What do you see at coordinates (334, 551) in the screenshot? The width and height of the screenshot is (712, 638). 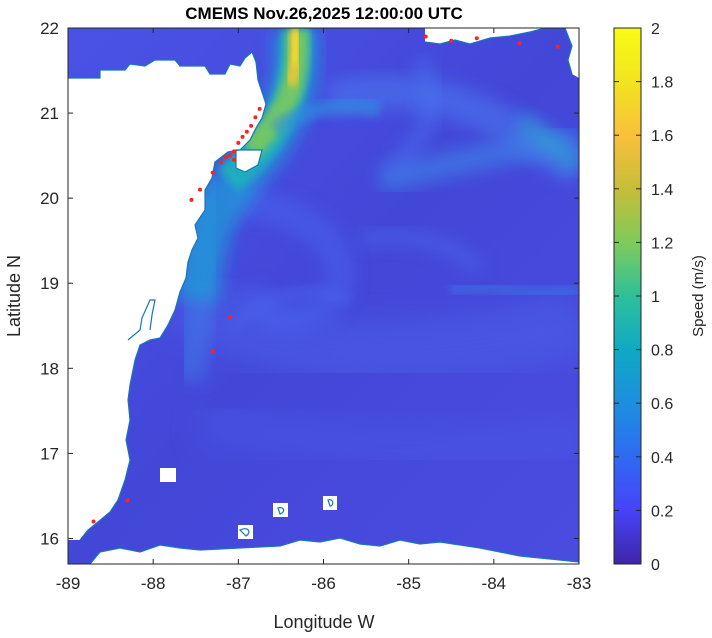 I see `honduras-coast` at bounding box center [334, 551].